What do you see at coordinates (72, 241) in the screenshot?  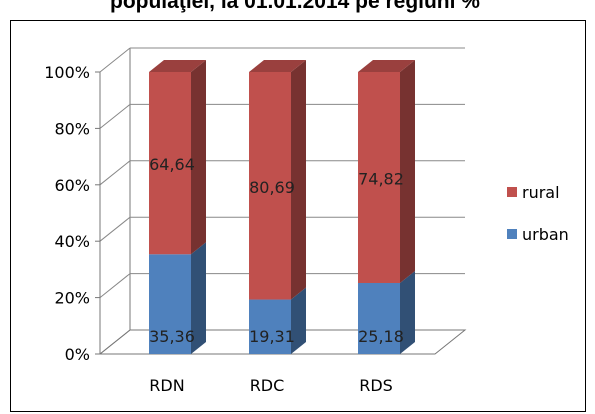 I see `y-tick-label: 40%` at bounding box center [72, 241].